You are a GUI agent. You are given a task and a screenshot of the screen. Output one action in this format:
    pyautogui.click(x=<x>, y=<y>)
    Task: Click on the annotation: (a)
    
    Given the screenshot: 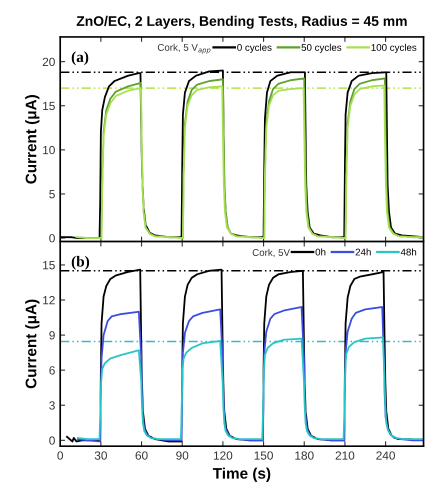 What is the action you would take?
    pyautogui.click(x=80, y=58)
    